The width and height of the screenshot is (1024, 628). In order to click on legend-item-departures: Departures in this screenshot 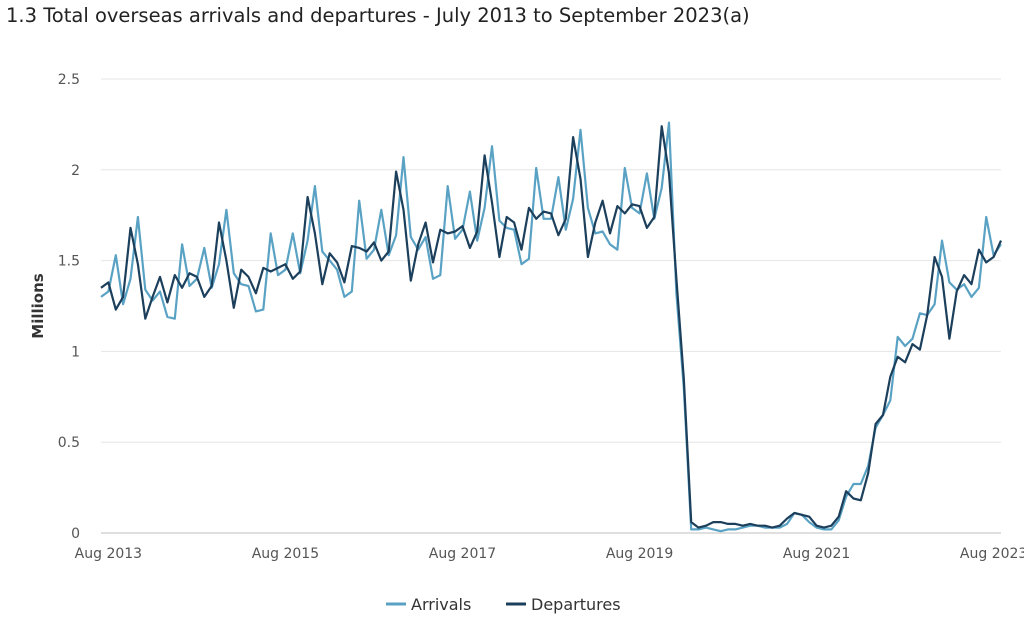, I will do `click(563, 604)`.